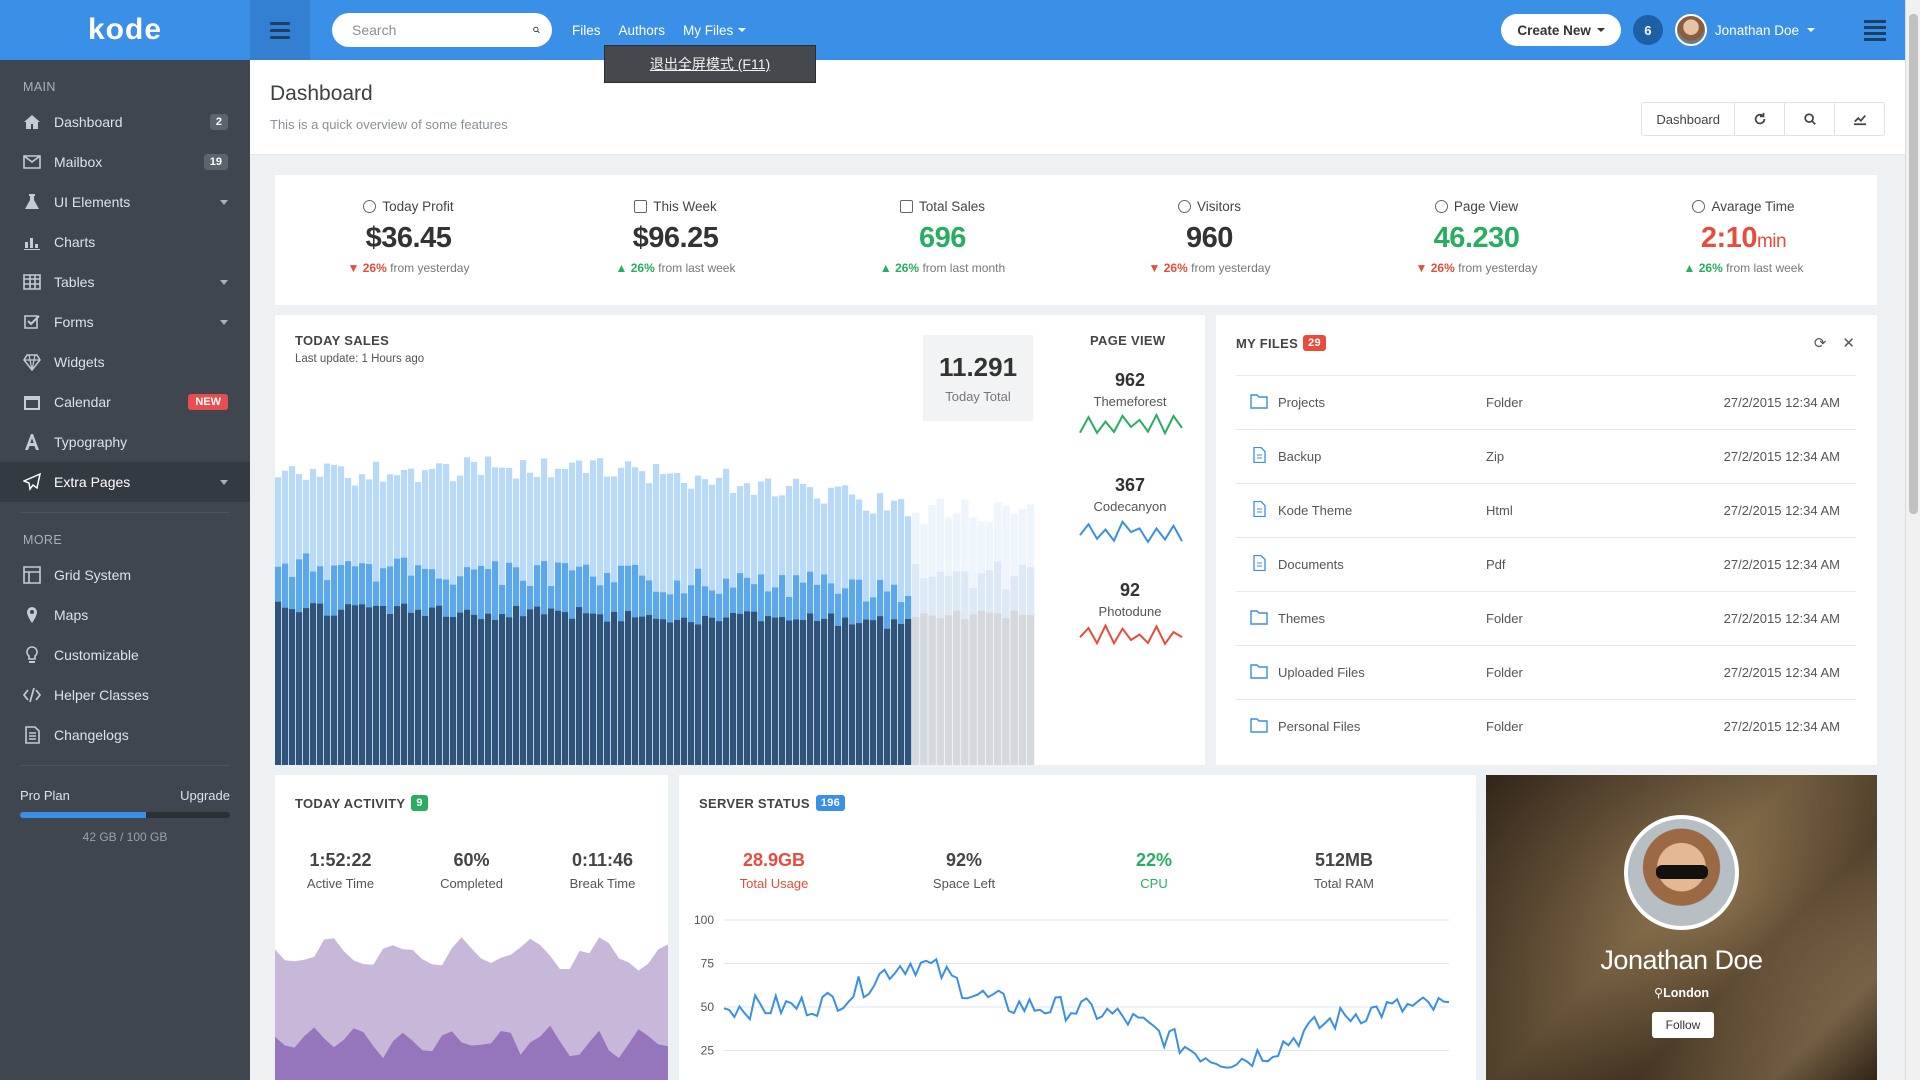 This screenshot has height=1080, width=1920. I want to click on table-row: Projects Folder 27/2/2015 12:34 AM, so click(1546, 402).